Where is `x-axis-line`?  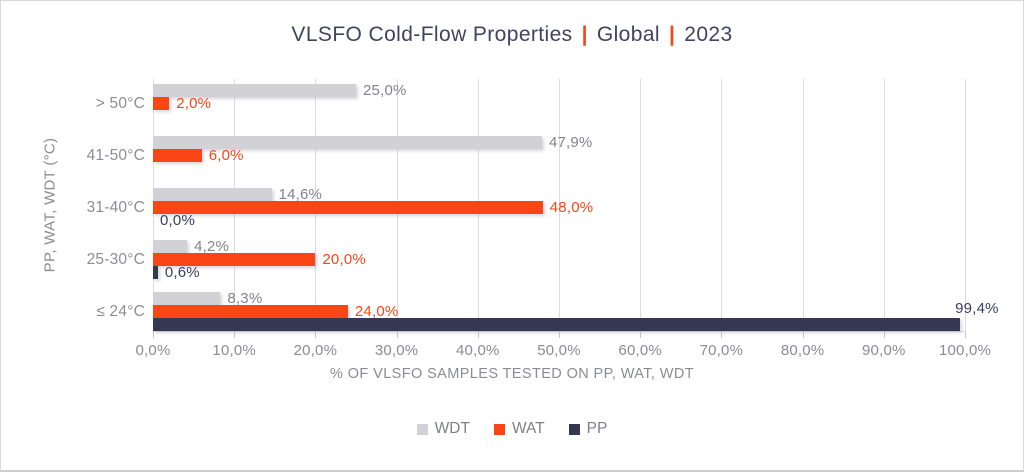
x-axis-line is located at coordinates (559, 331).